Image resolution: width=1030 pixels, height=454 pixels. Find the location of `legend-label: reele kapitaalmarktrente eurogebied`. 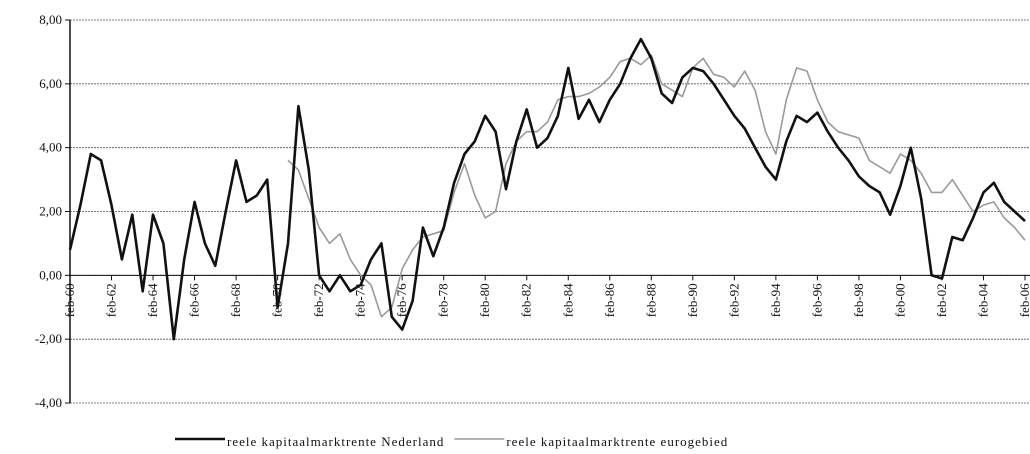

legend-label: reele kapitaalmarktrente eurogebied is located at coordinates (617, 441).